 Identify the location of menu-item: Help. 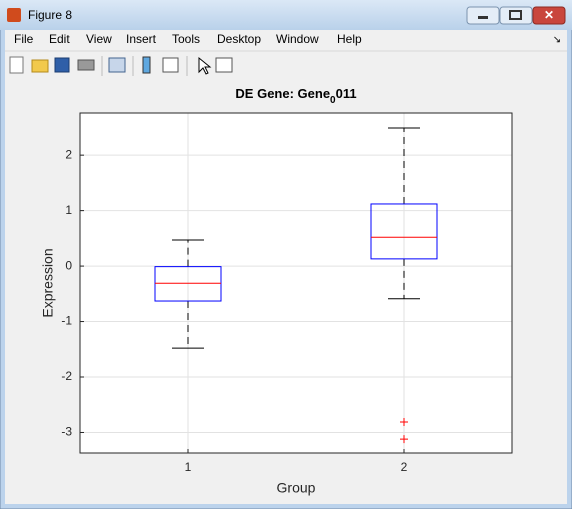
(349, 39).